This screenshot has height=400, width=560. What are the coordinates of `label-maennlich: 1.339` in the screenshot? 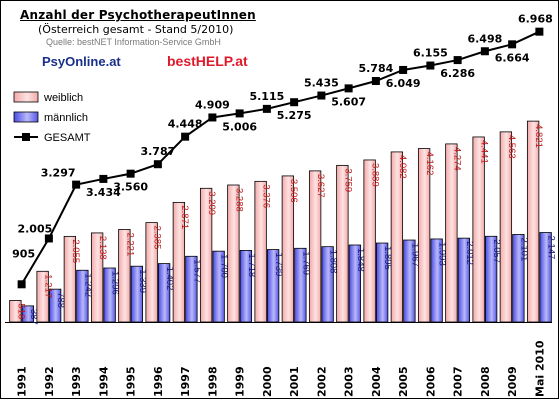 It's located at (142, 281).